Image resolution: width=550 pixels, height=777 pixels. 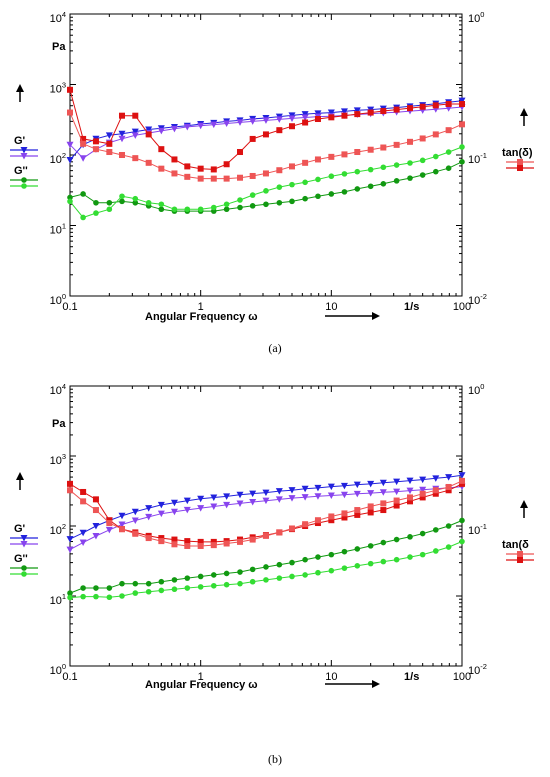 I want to click on x-tick-label: 1, so click(x=201, y=677).